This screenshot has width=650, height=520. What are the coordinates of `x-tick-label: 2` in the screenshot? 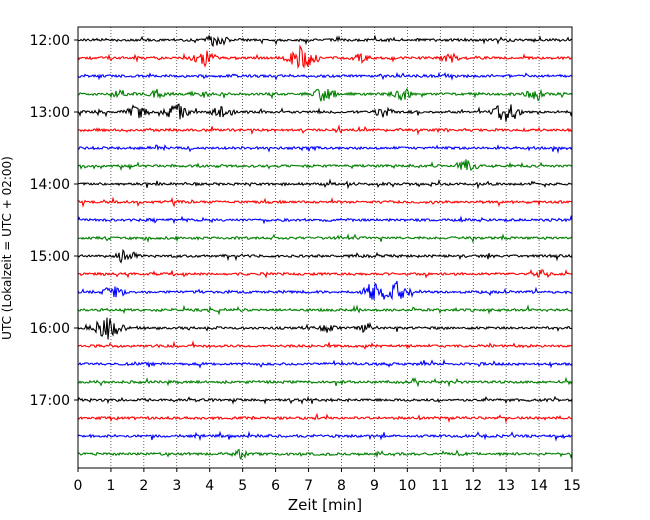 It's located at (143, 486).